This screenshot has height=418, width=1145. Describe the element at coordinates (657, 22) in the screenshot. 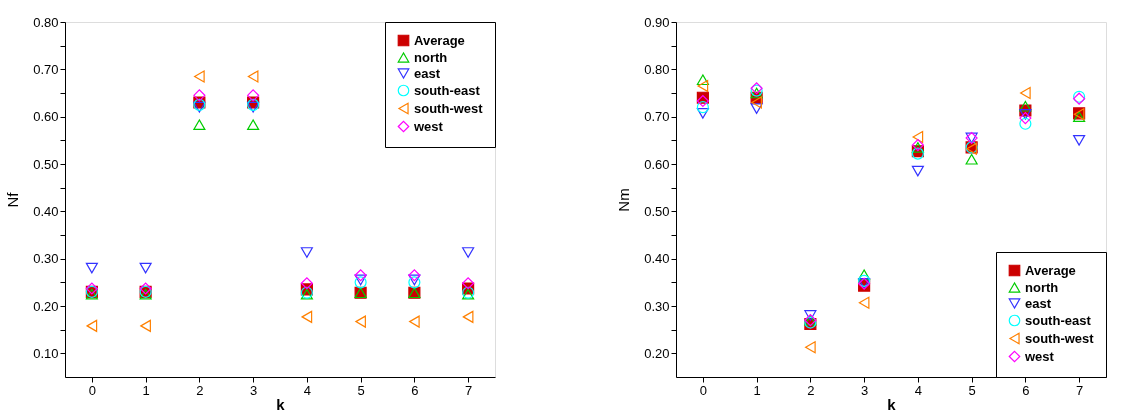

I see `y-tick-label: 0.90` at that location.